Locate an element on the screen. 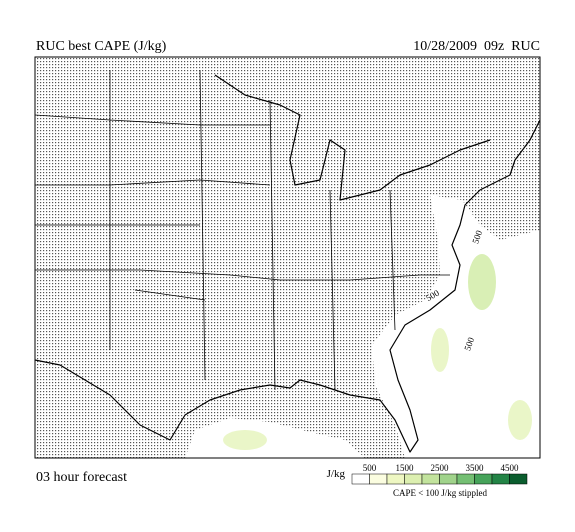 The width and height of the screenshot is (575, 532). legend-tick-label: 2500 is located at coordinates (440, 468).